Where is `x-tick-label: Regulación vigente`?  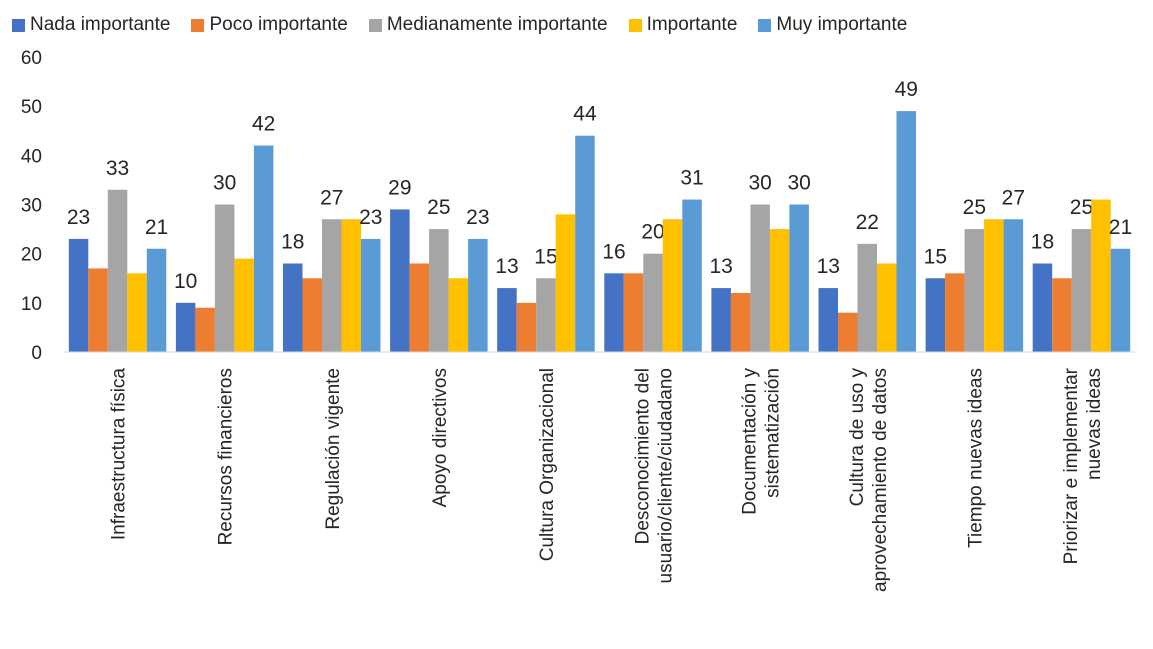 x-tick-label: Regulación vigente is located at coordinates (333, 449).